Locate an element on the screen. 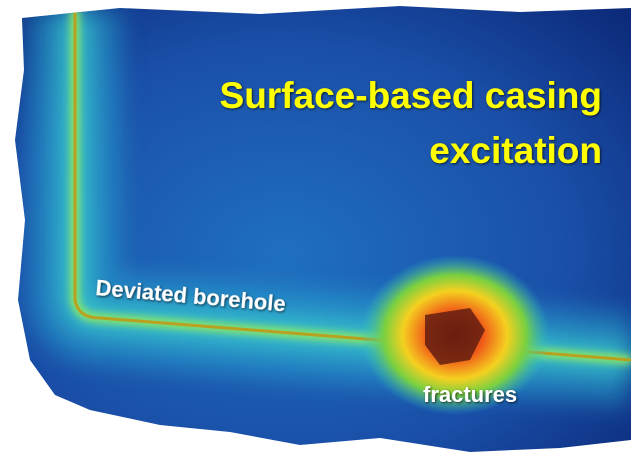  title-line: Surface-based casing is located at coordinates (411, 95).